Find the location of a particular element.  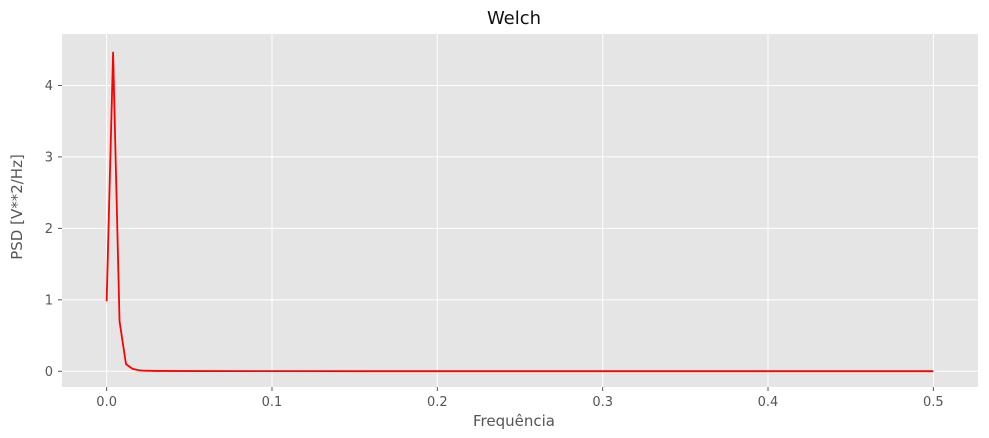

y-tick-label: 0 is located at coordinates (49, 372).